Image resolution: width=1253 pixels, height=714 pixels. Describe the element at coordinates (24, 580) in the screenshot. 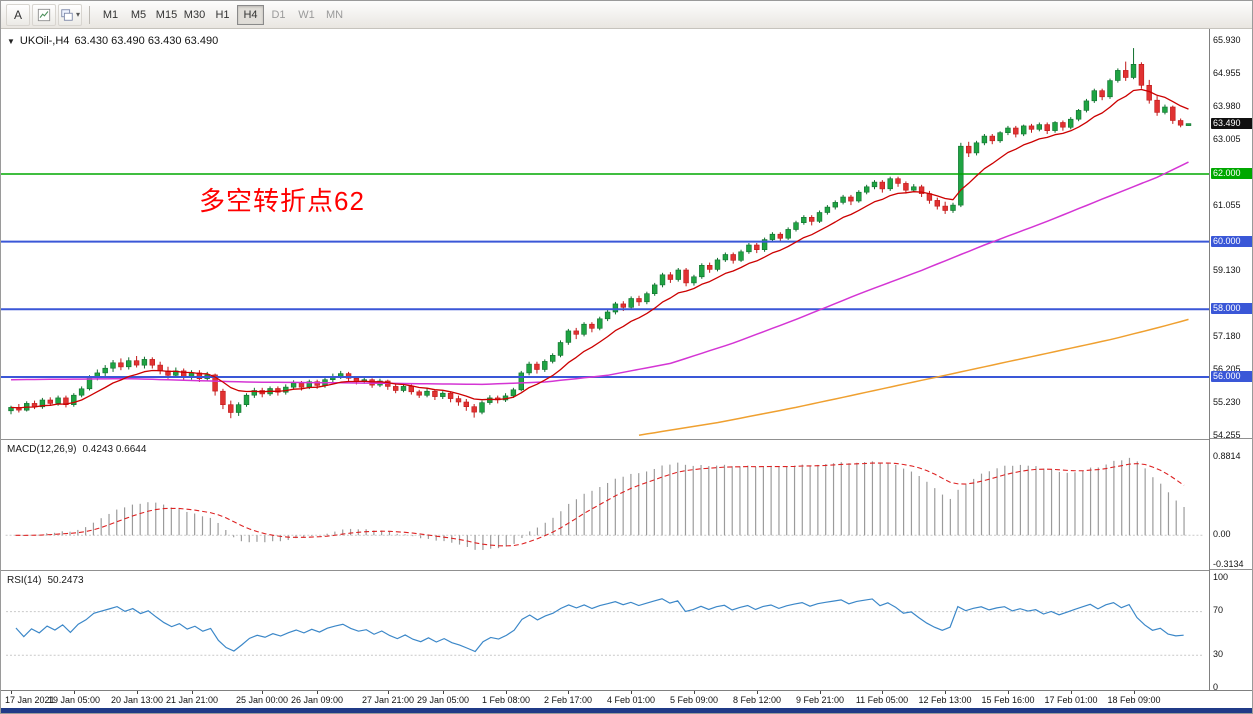

I see `rsi-name: RSI(14)` at that location.